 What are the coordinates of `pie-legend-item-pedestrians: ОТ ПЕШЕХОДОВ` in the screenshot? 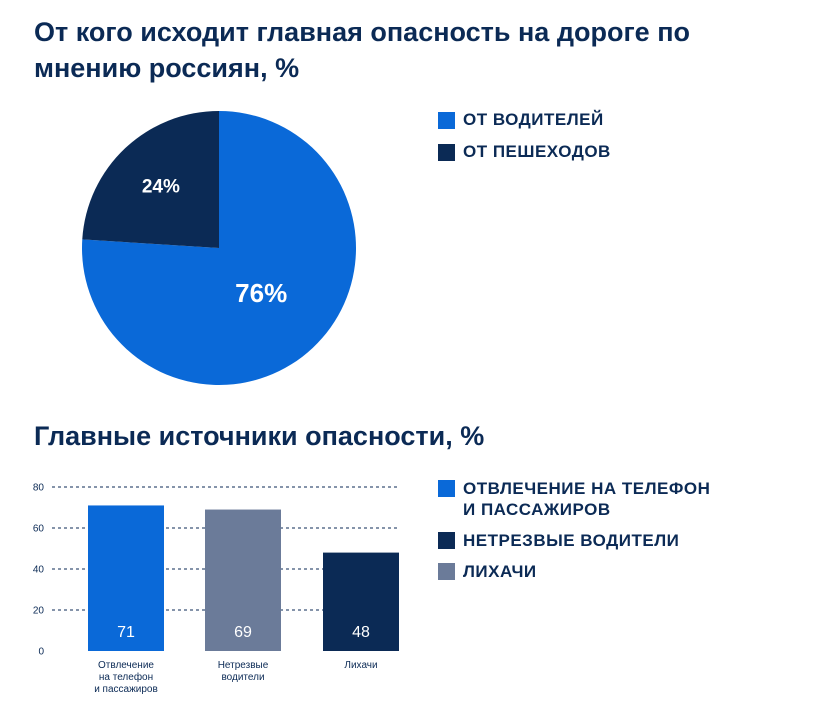 It's located at (524, 152).